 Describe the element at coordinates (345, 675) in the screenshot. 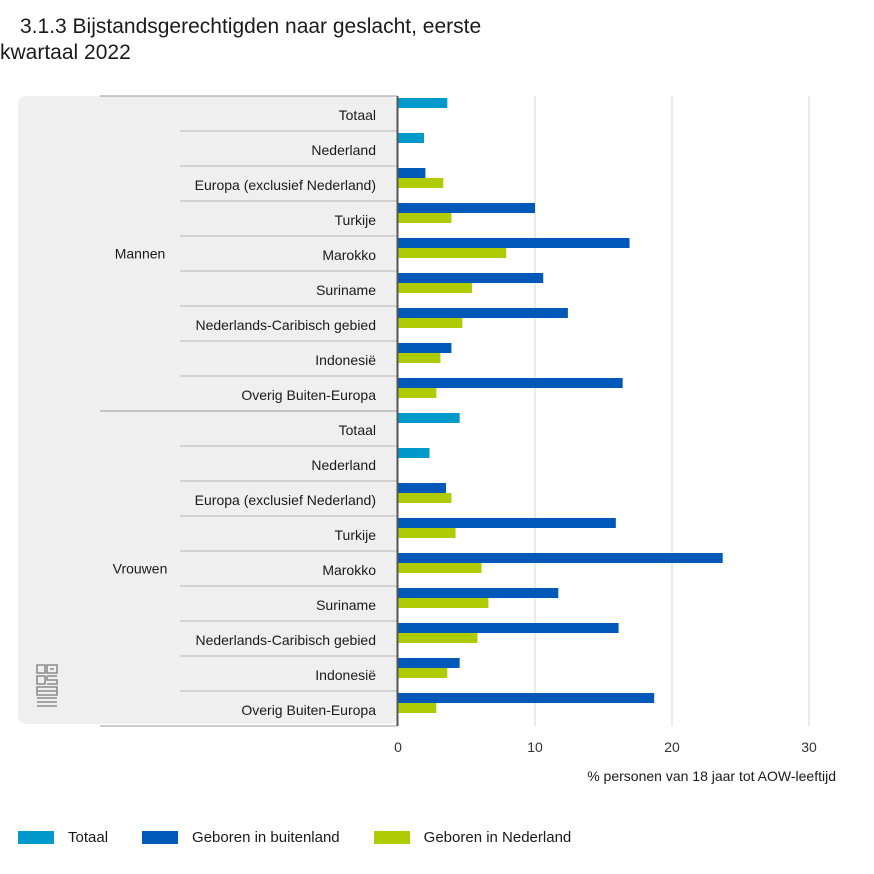

I see `row-label-vrouwen-indonesie: Indonesië` at that location.